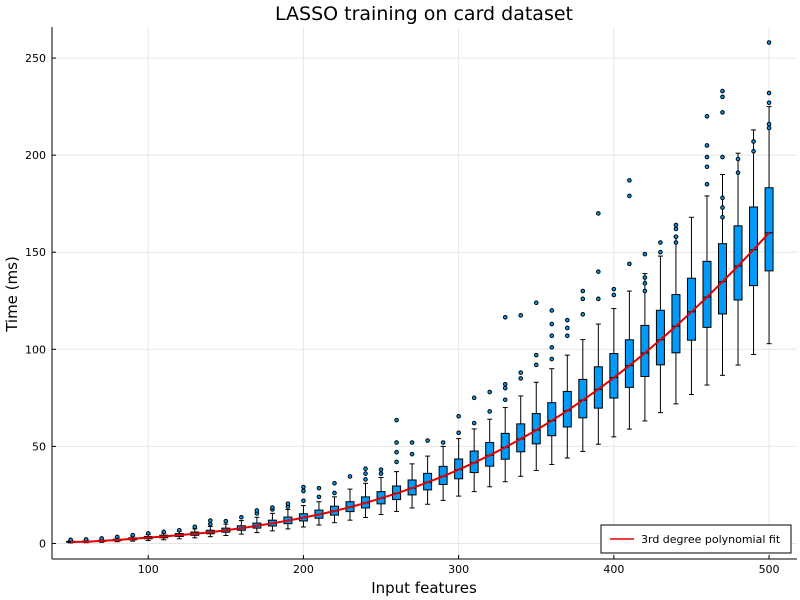 The image size is (800, 600). What do you see at coordinates (148, 569) in the screenshot?
I see `x-tick-label: 100` at bounding box center [148, 569].